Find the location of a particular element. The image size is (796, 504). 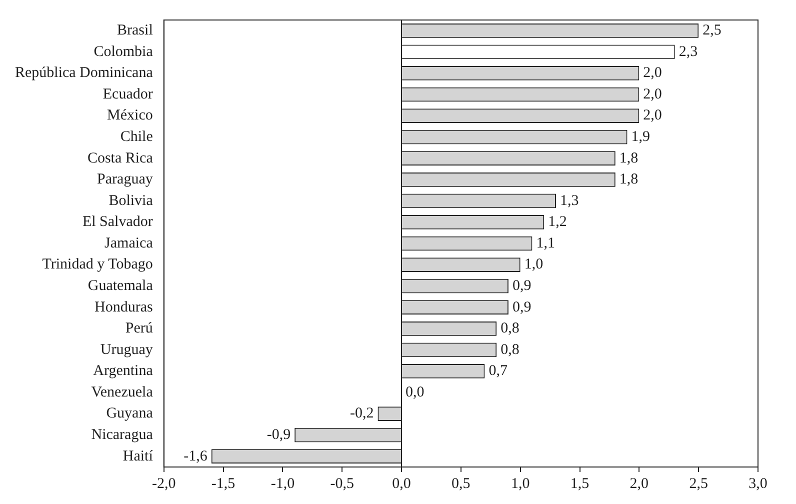

y-tick-label: Nicaragua is located at coordinates (122, 435).